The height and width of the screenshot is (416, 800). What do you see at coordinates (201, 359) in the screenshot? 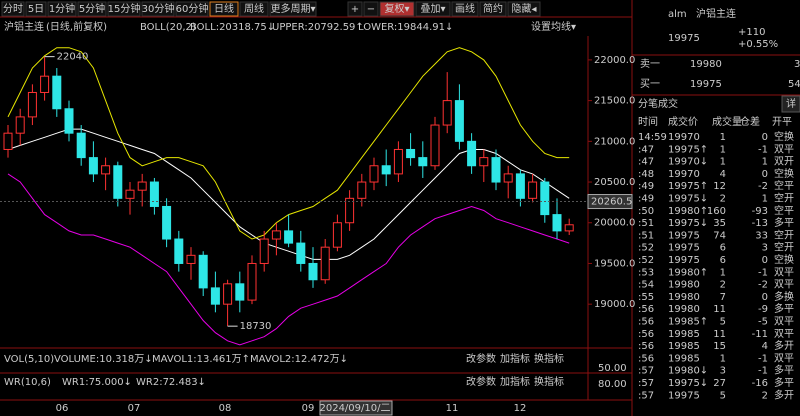
I see `volume-info: MAVOL1:13.461万↑` at bounding box center [201, 359].